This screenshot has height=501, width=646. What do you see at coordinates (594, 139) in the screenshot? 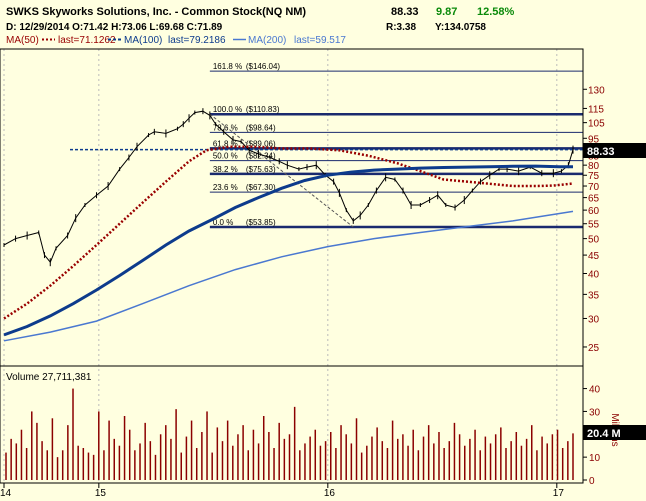
I see `price-axis-label: 95` at bounding box center [594, 139].